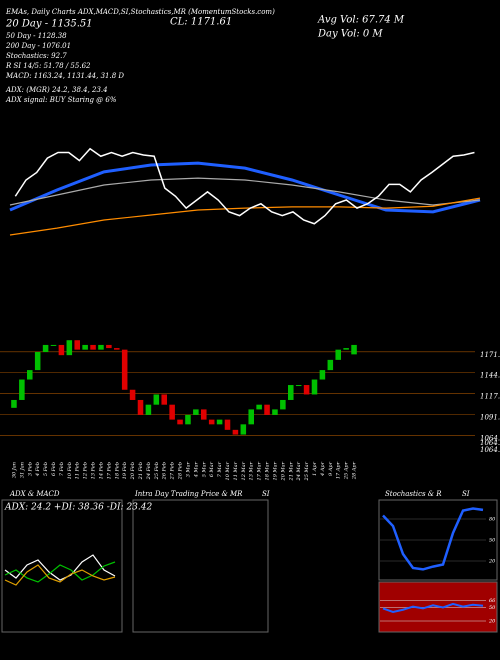 The image size is (500, 660). What do you see at coordinates (323, 469) in the screenshot?
I see `x-tick-label: 4 Apr` at bounding box center [323, 469].